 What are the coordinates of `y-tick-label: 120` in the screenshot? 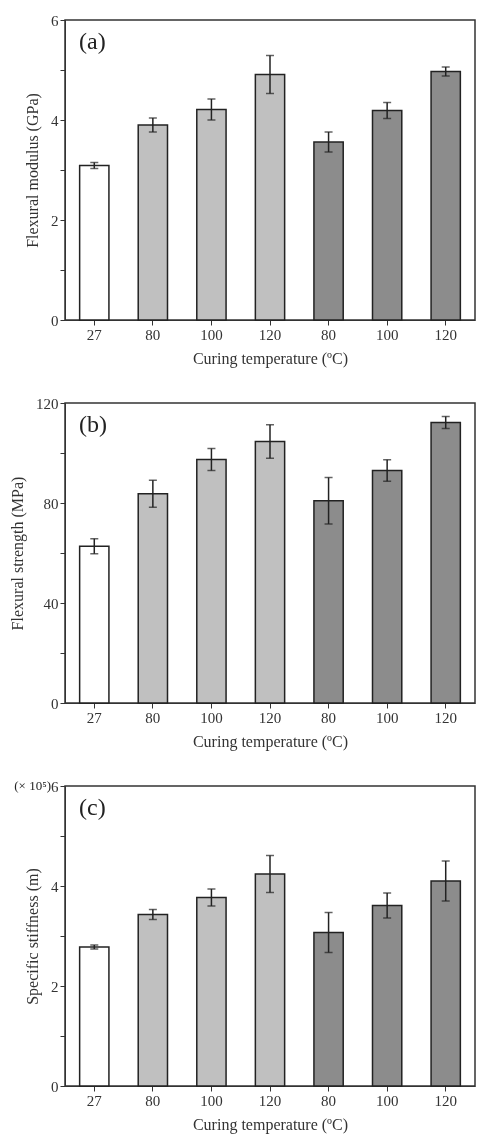 It's located at (47, 403).